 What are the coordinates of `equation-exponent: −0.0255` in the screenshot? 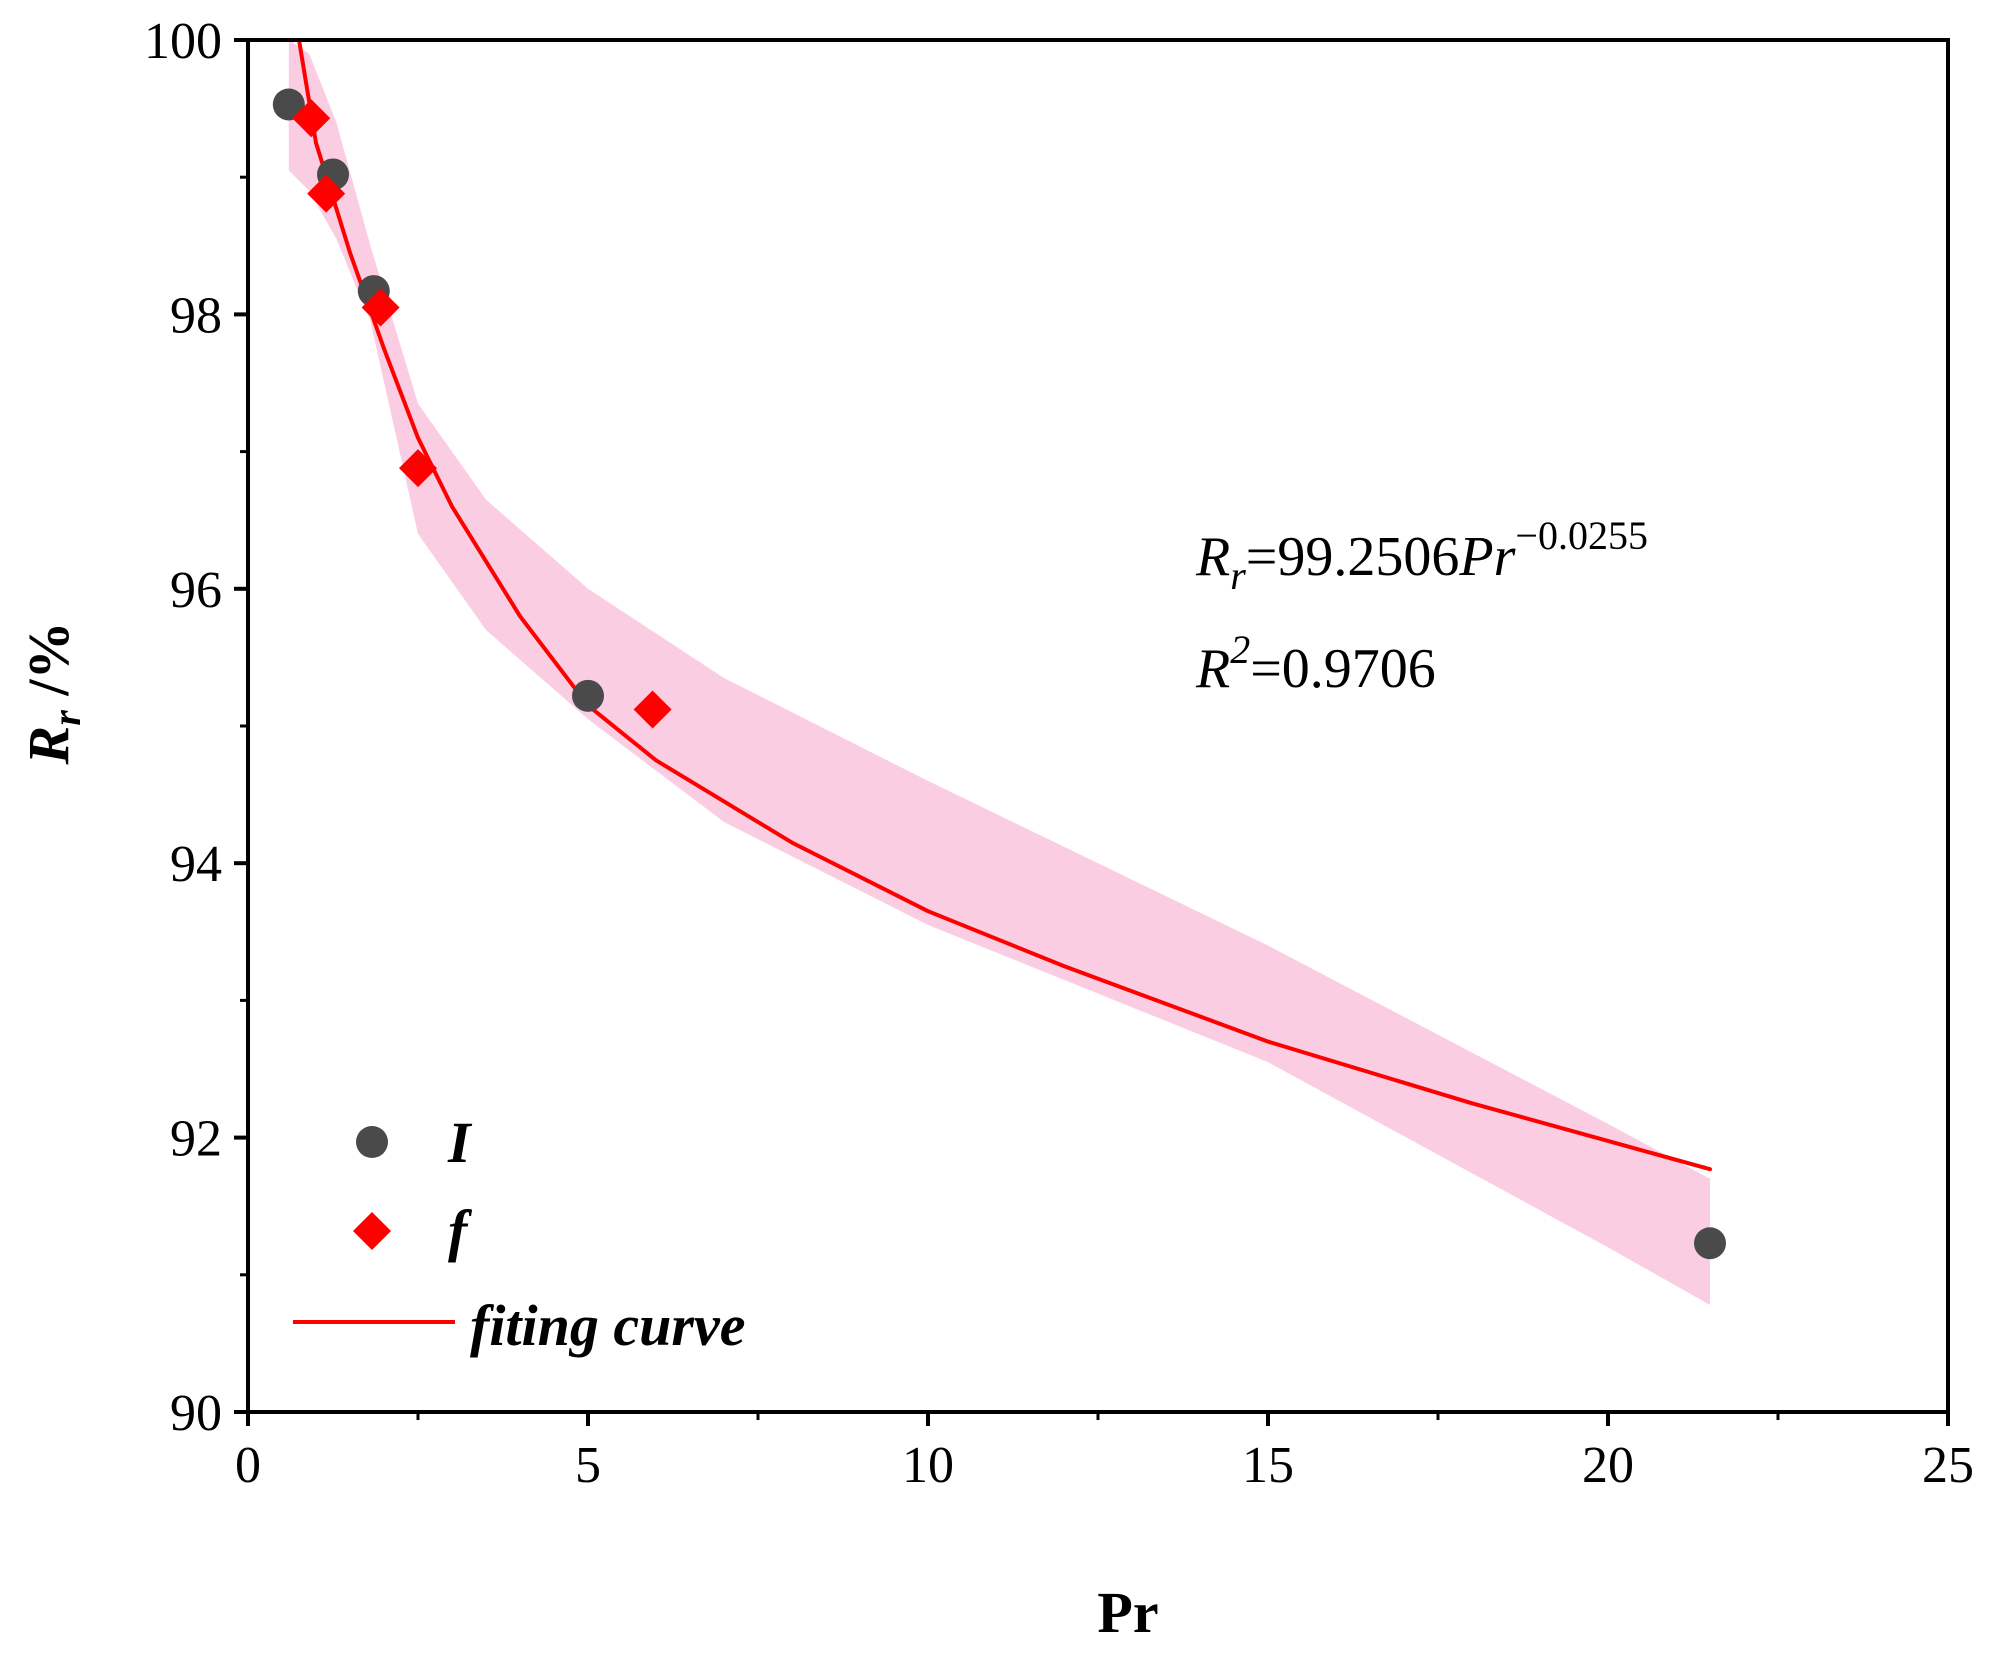 It's located at (1581, 535).